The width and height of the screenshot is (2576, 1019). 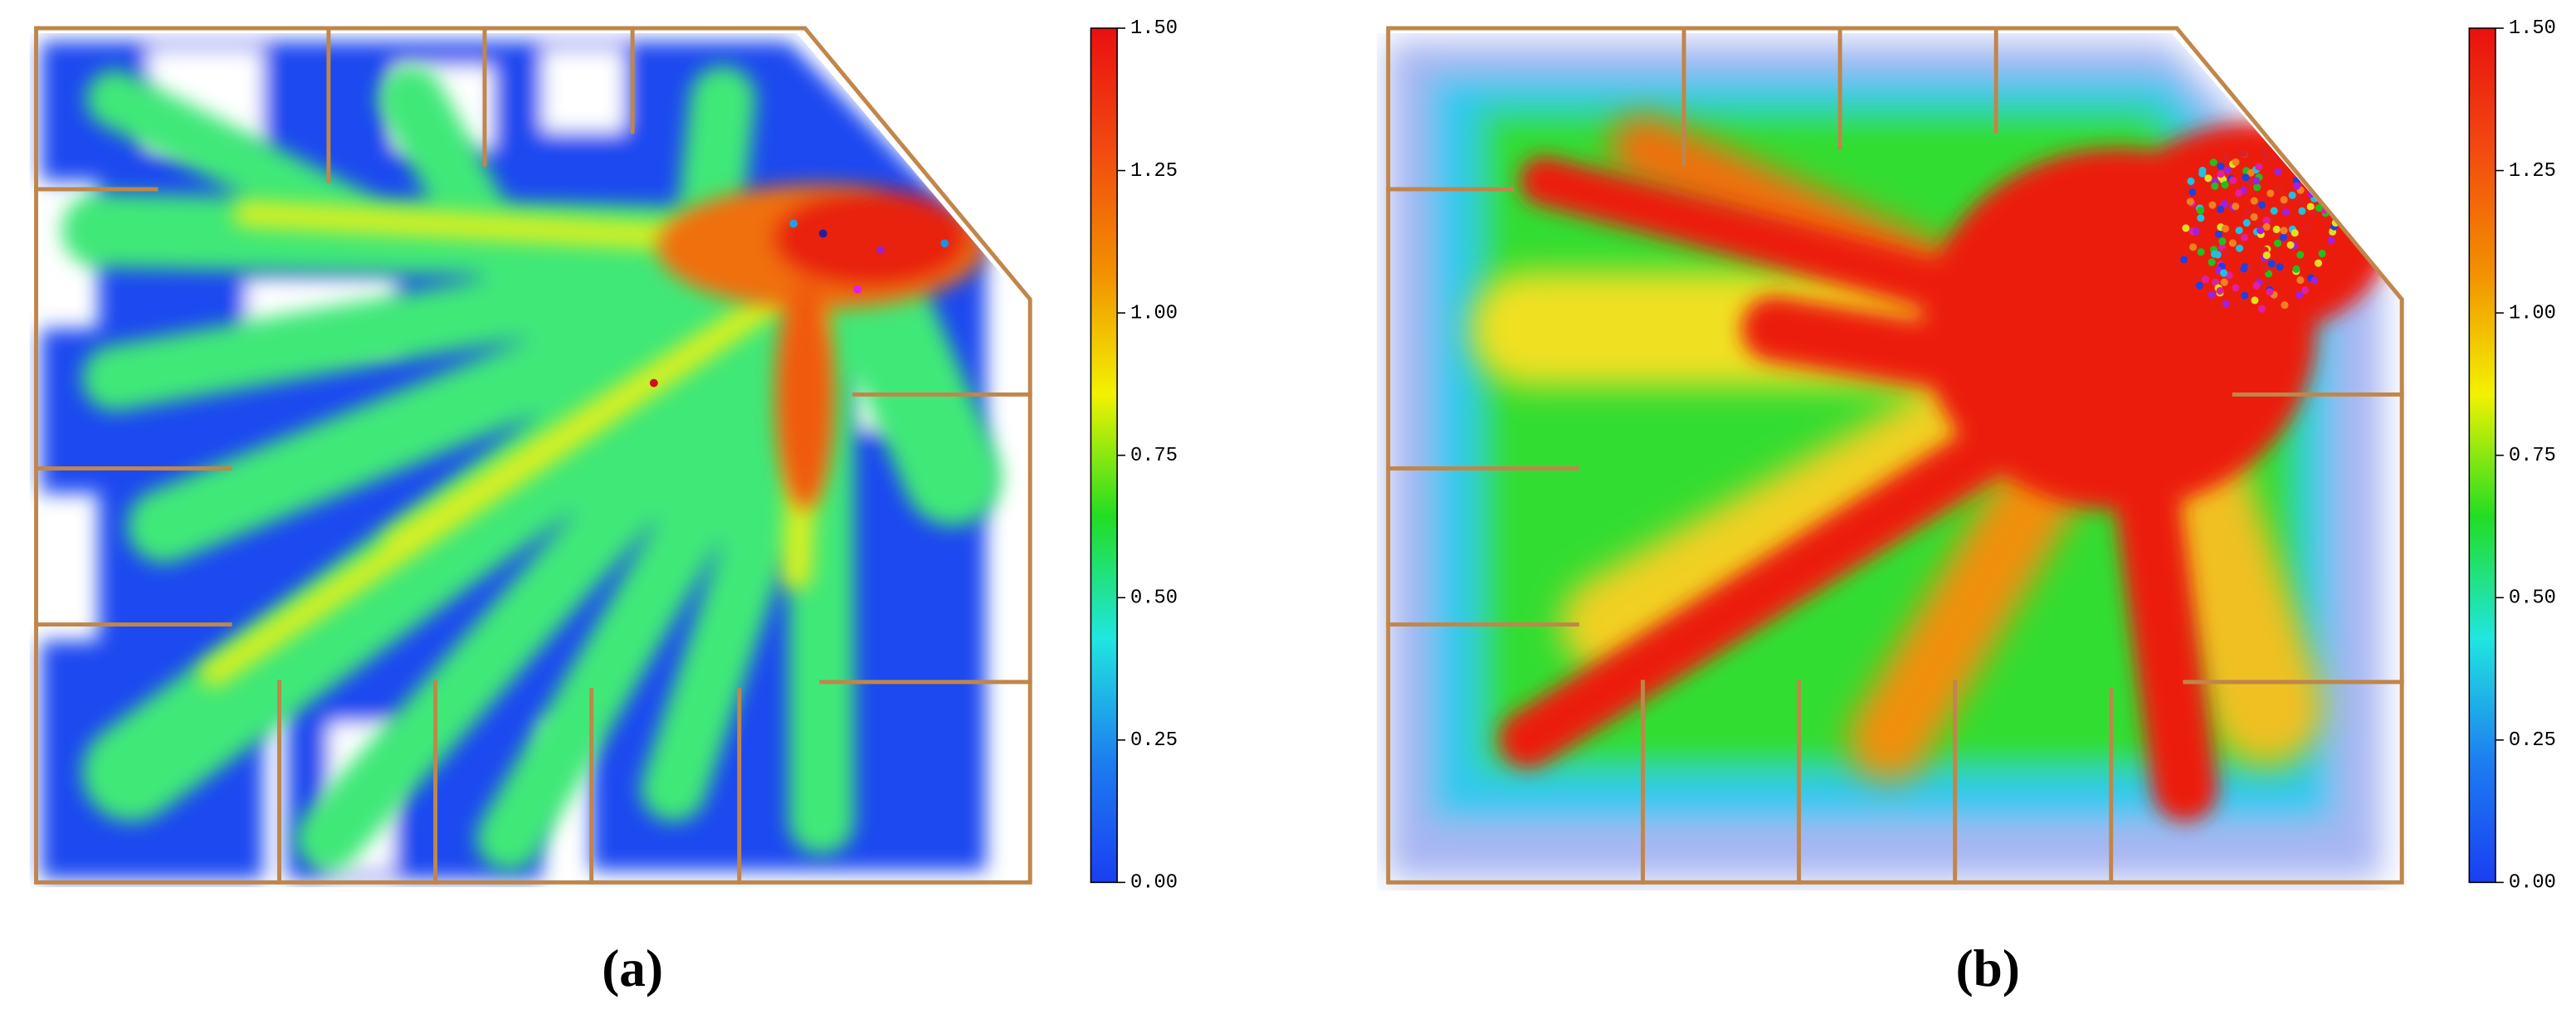 What do you see at coordinates (1988, 968) in the screenshot?
I see `panel-label: (b)` at bounding box center [1988, 968].